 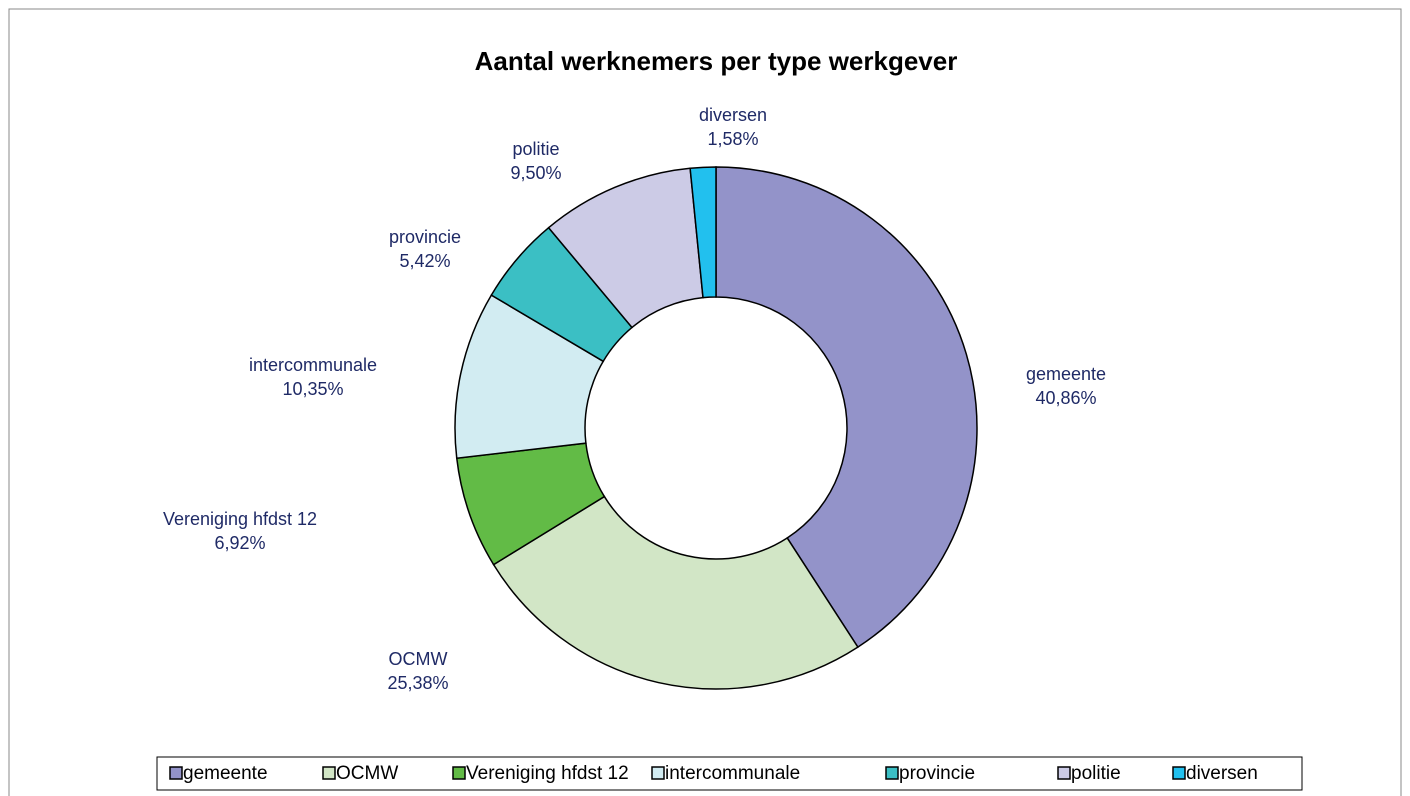 I want to click on slice-label-name: OCMW, so click(x=418, y=659).